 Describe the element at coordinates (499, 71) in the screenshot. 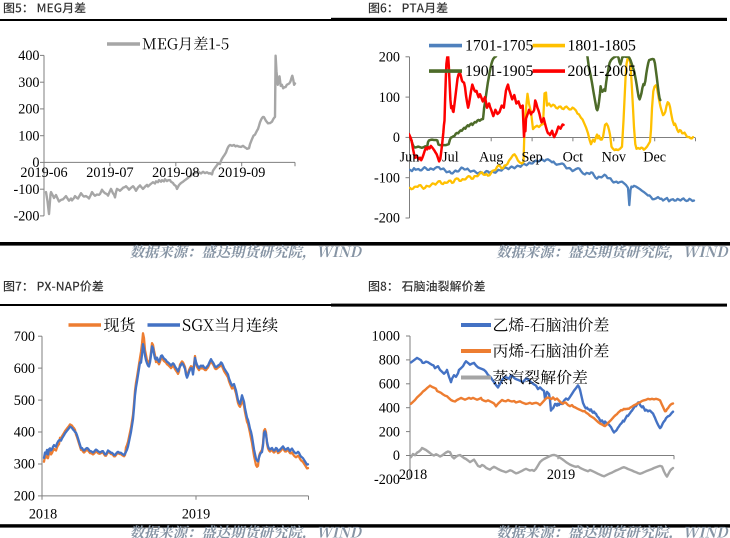

I see `svg-text: 1901-1905` at that location.